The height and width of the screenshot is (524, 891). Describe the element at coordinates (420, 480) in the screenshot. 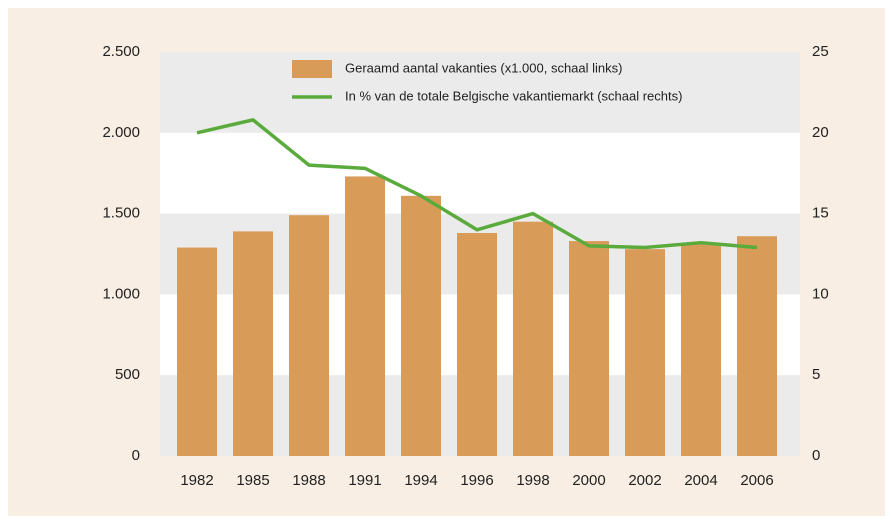

I see `x-tick-label: 1994` at that location.